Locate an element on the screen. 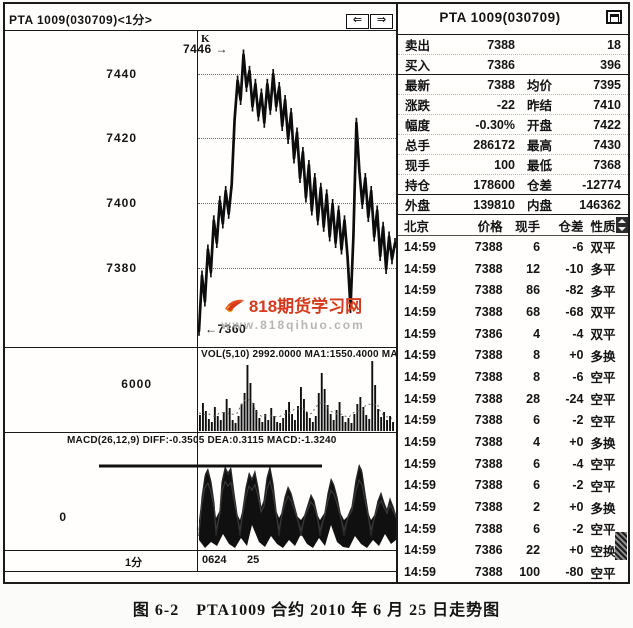 The width and height of the screenshot is (633, 628). volume-chart is located at coordinates (297, 390).